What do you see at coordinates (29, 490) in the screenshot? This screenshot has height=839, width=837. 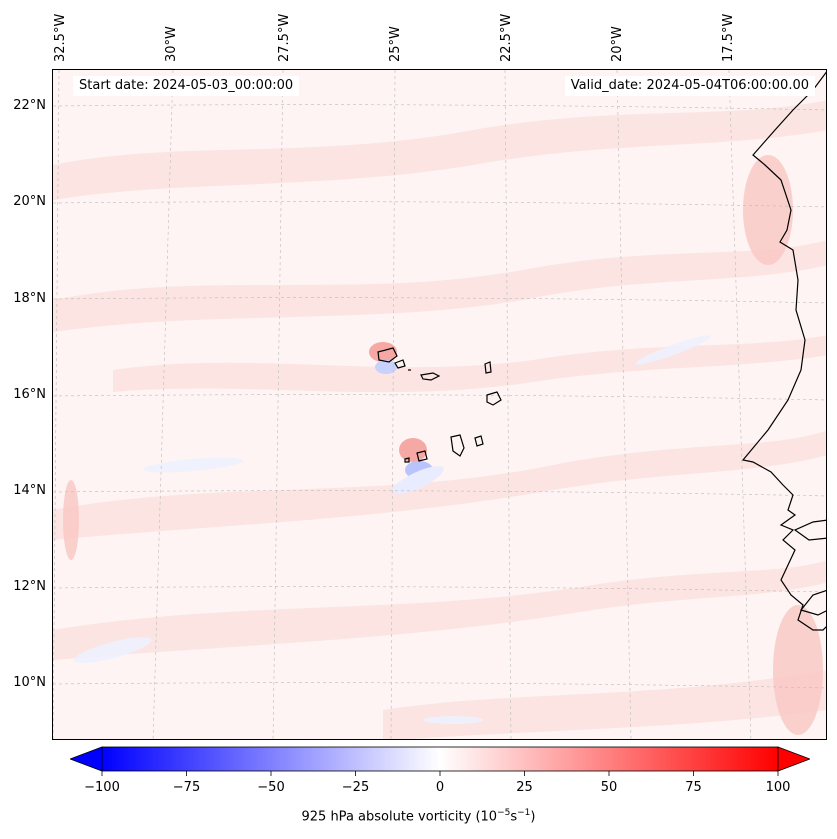 I see `lat-label-14n: 14°N` at bounding box center [29, 490].